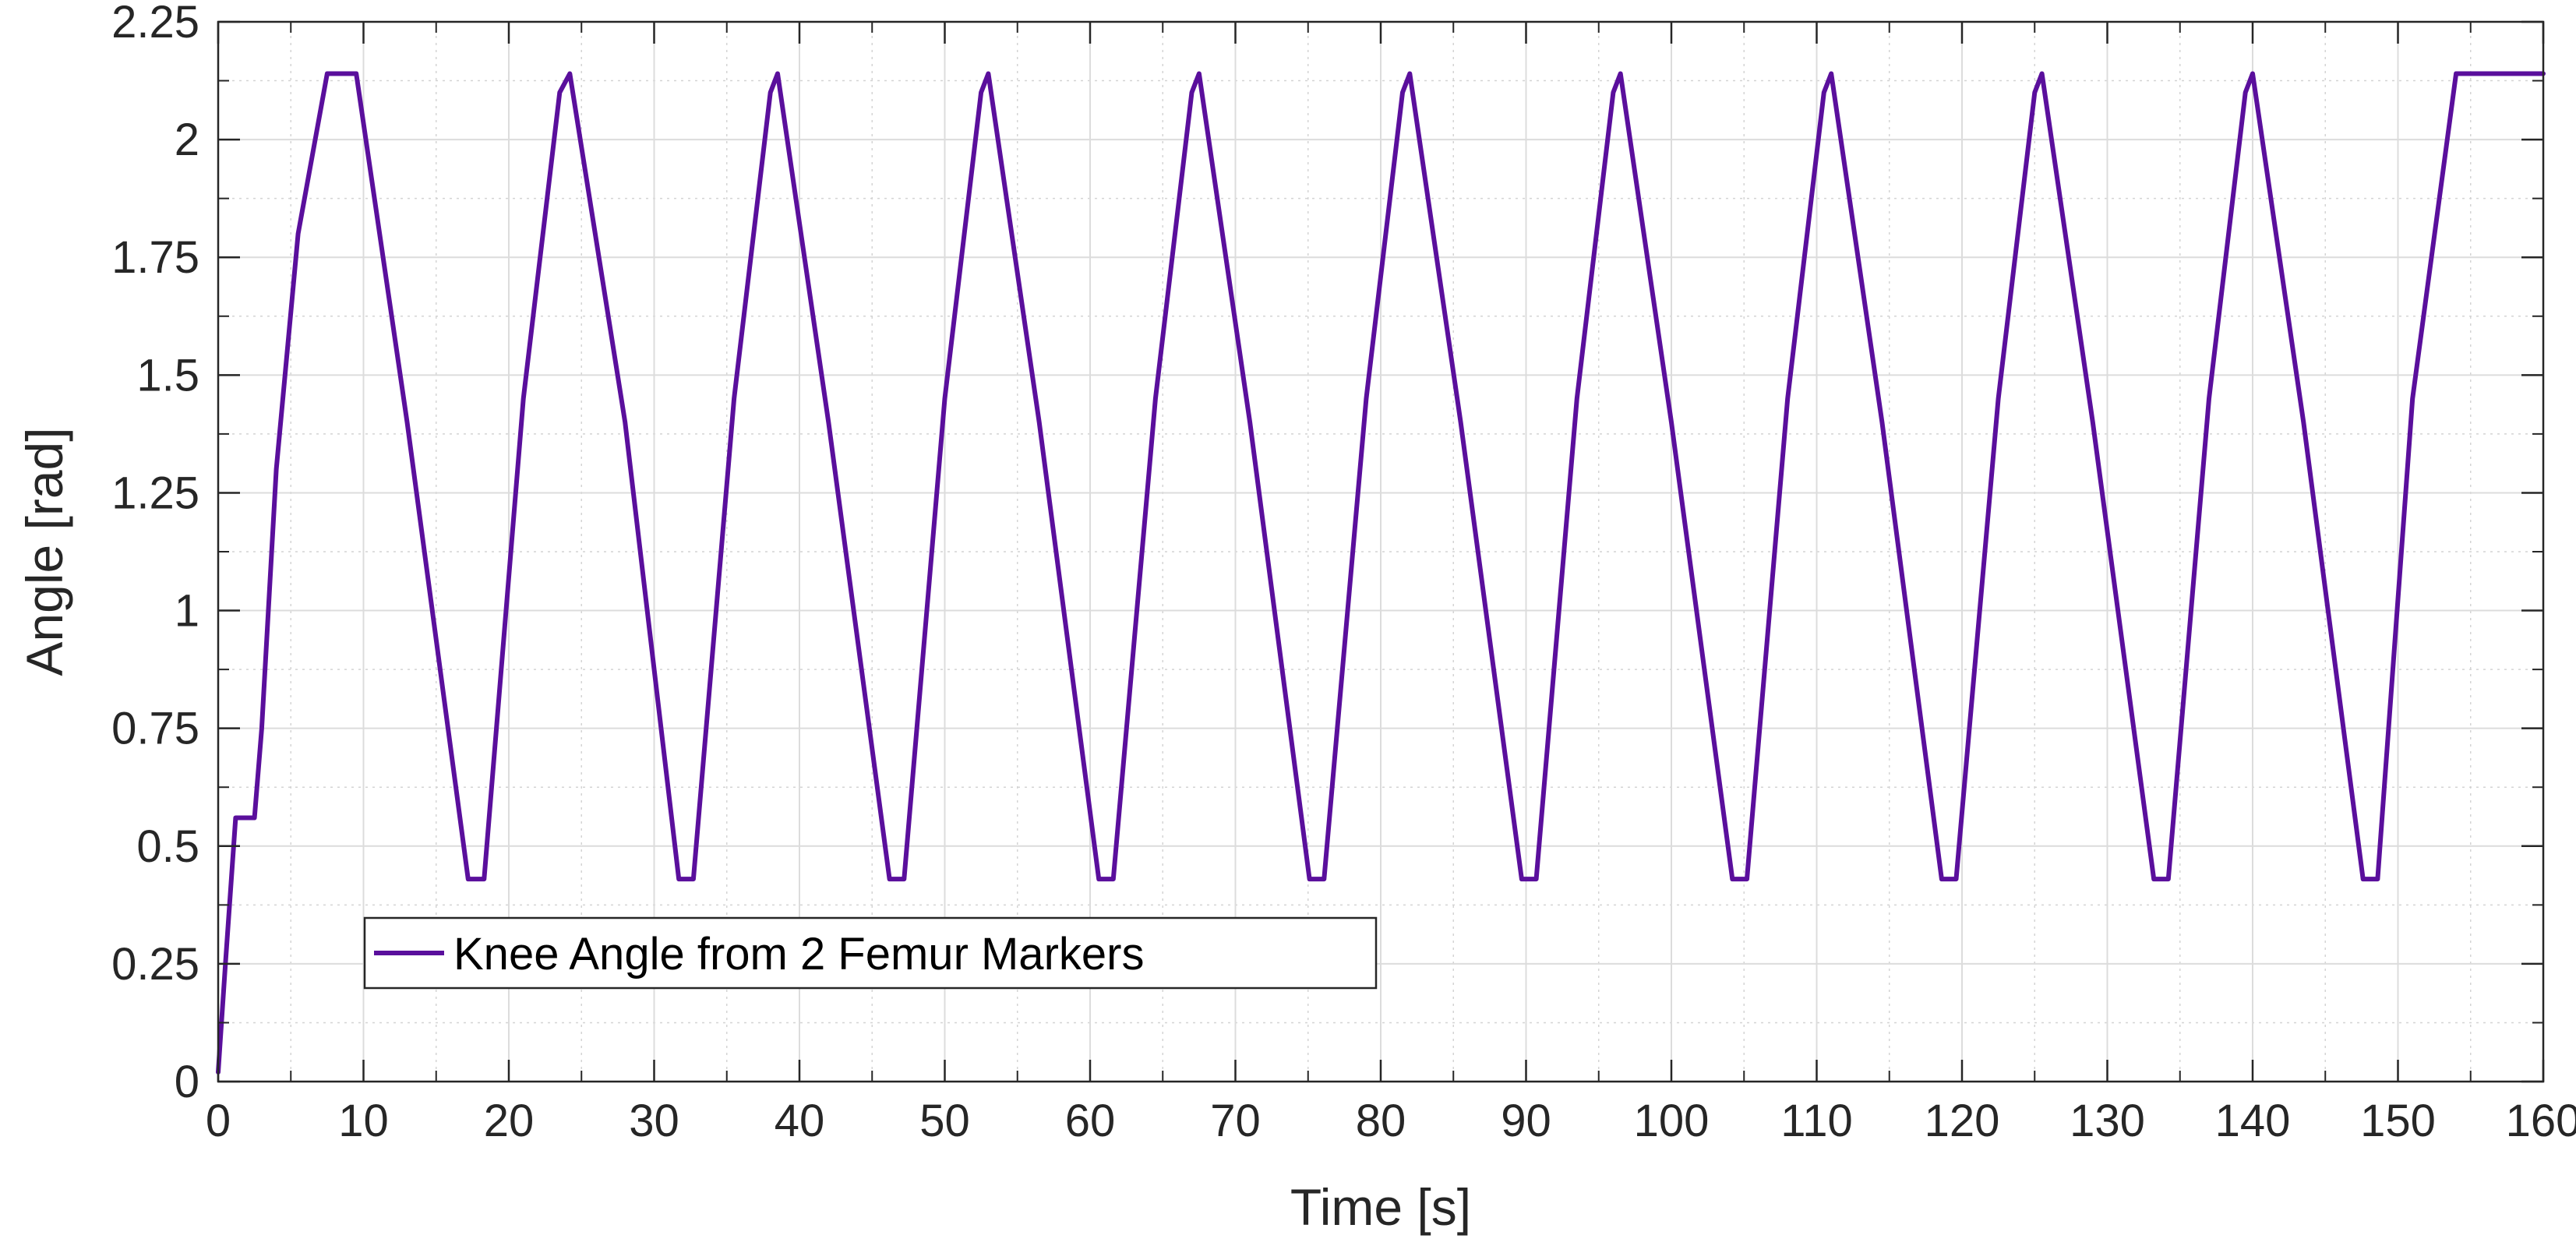  What do you see at coordinates (2253, 1121) in the screenshot?
I see `x-tick-label: 140` at bounding box center [2253, 1121].